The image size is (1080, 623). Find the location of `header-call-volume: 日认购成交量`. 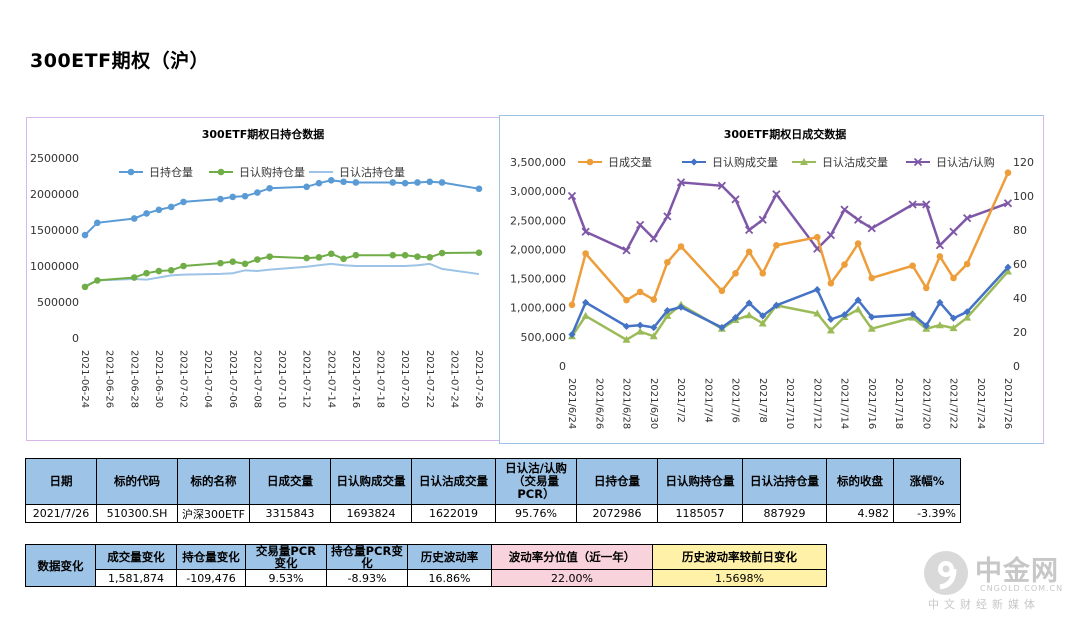

header-call-volume: 日认购成交量 is located at coordinates (371, 481).